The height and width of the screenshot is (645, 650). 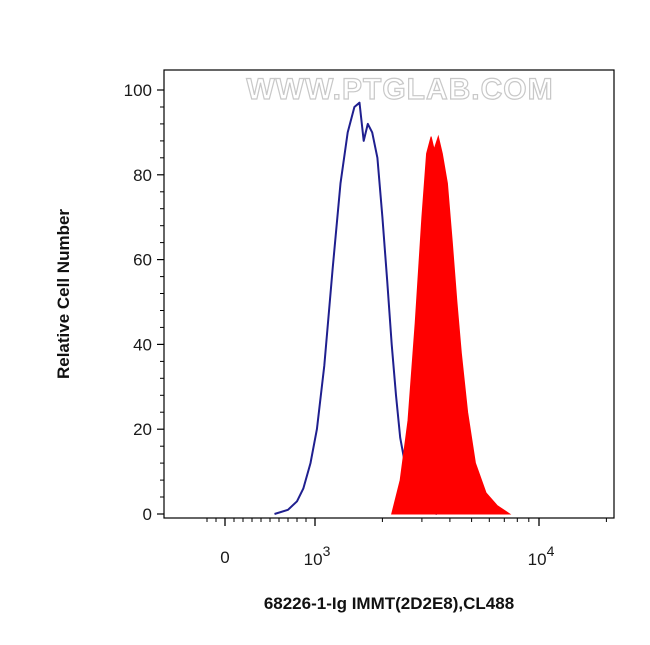 I want to click on x-tick-label-0: 0, so click(x=224, y=557).